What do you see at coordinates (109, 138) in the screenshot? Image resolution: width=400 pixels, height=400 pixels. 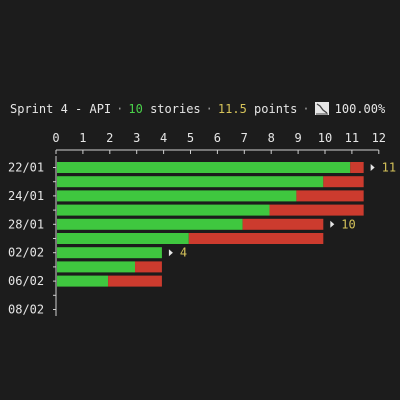 I see `x-tick-label: 2` at bounding box center [109, 138].